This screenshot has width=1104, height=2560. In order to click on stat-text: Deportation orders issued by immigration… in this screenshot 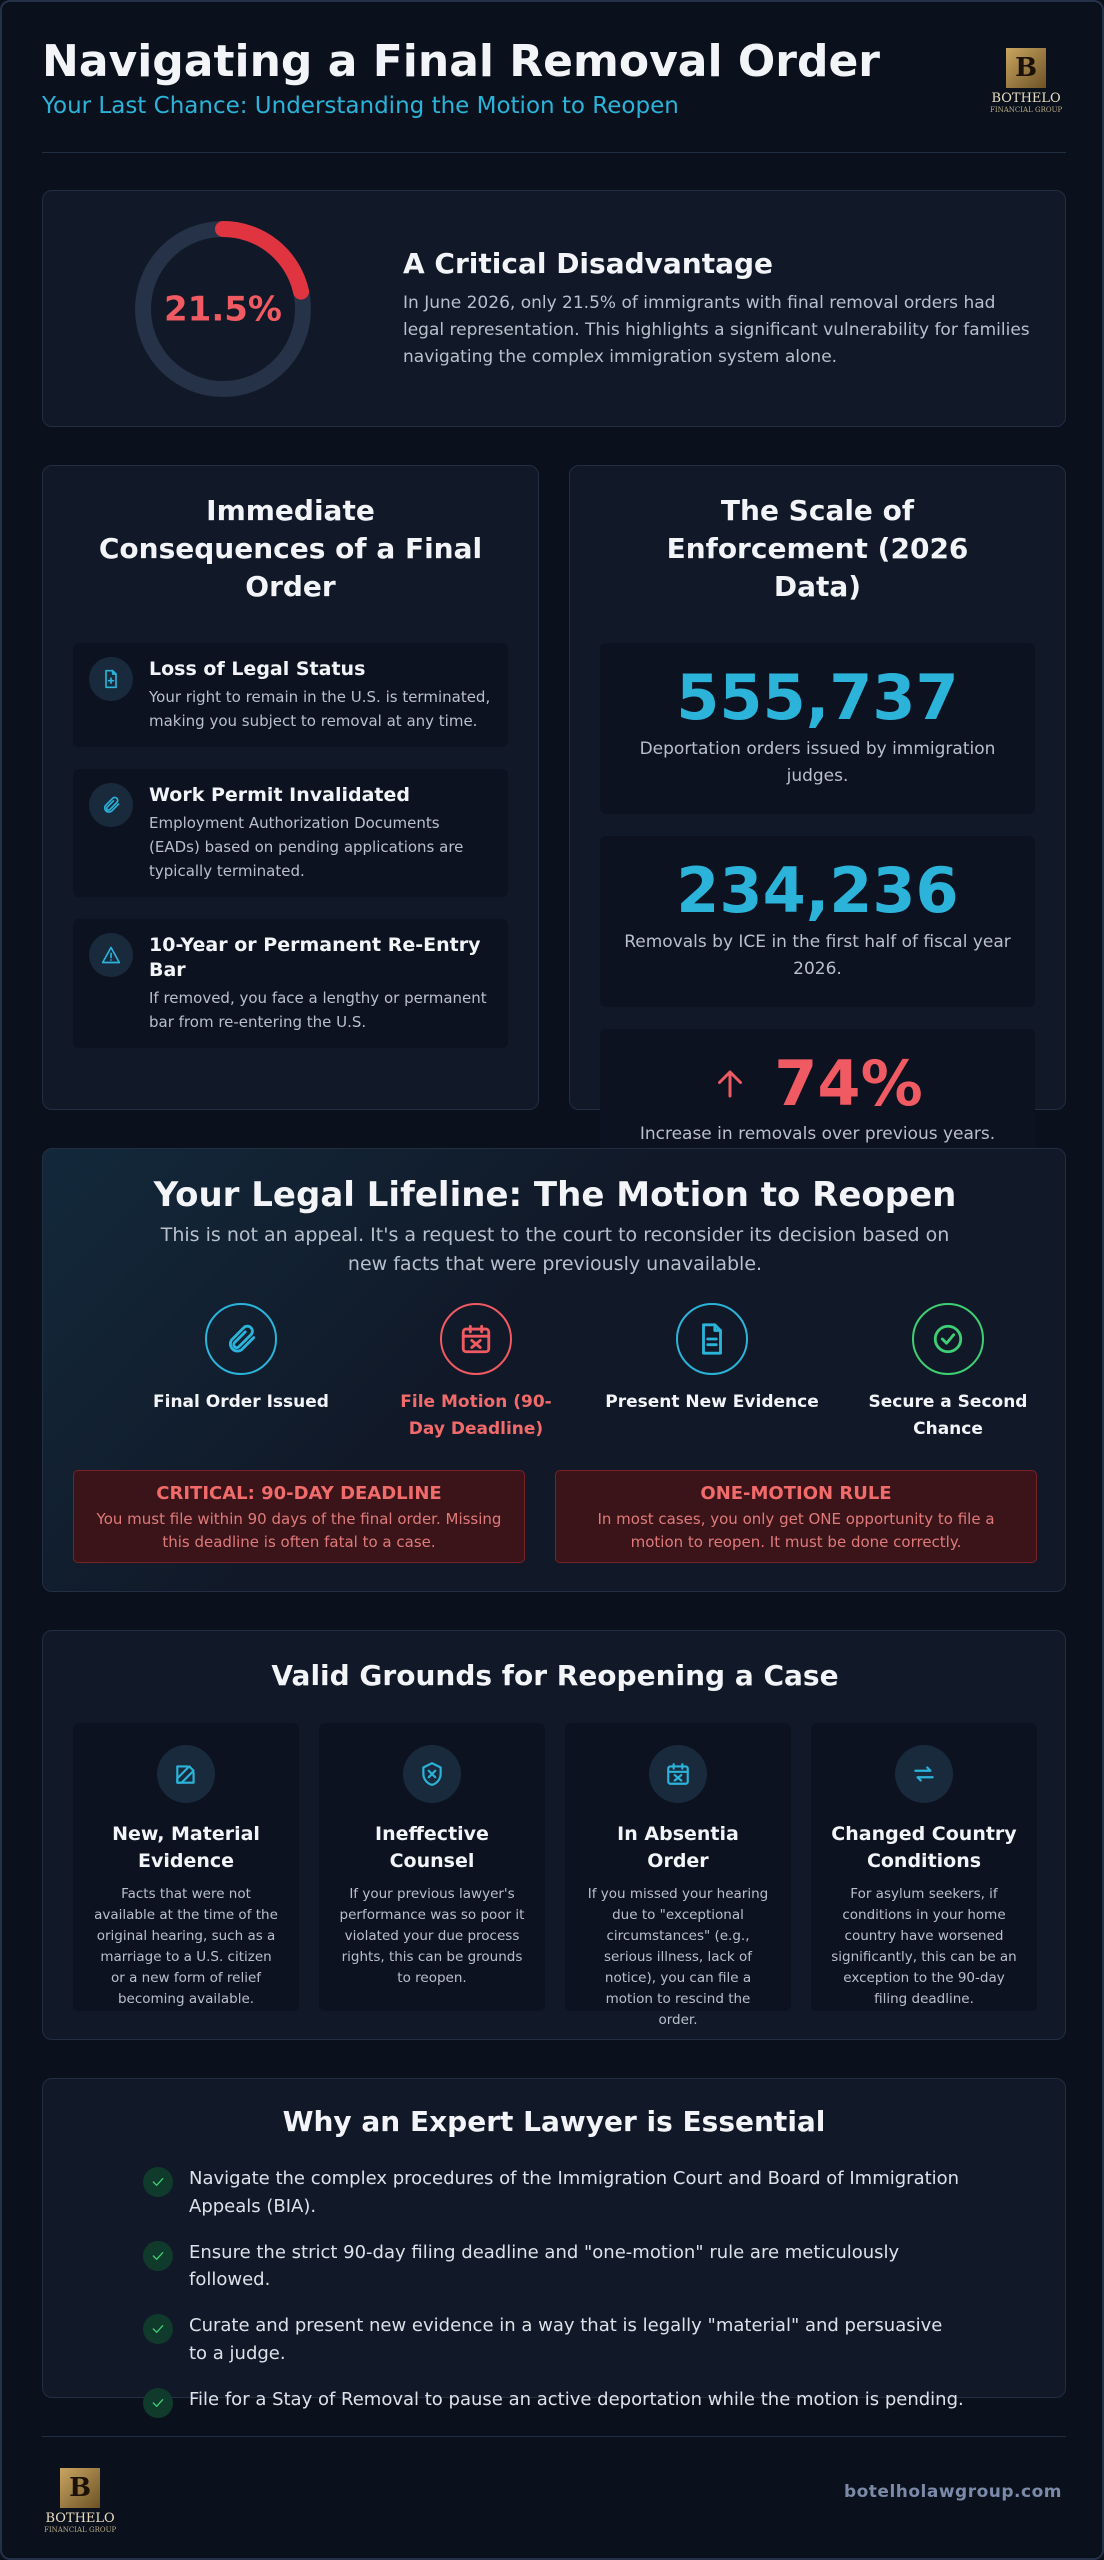, I will do `click(817, 762)`.